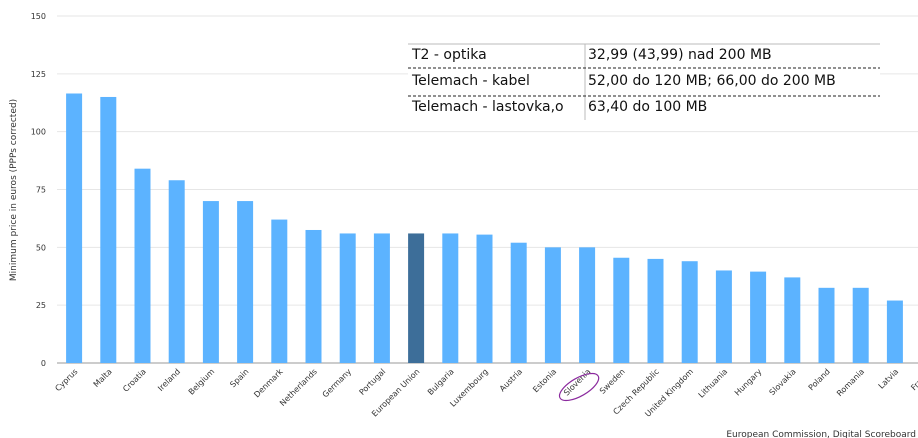 The width and height of the screenshot is (918, 438). Describe the element at coordinates (41, 247) in the screenshot. I see `y-tick-label: 50` at that location.